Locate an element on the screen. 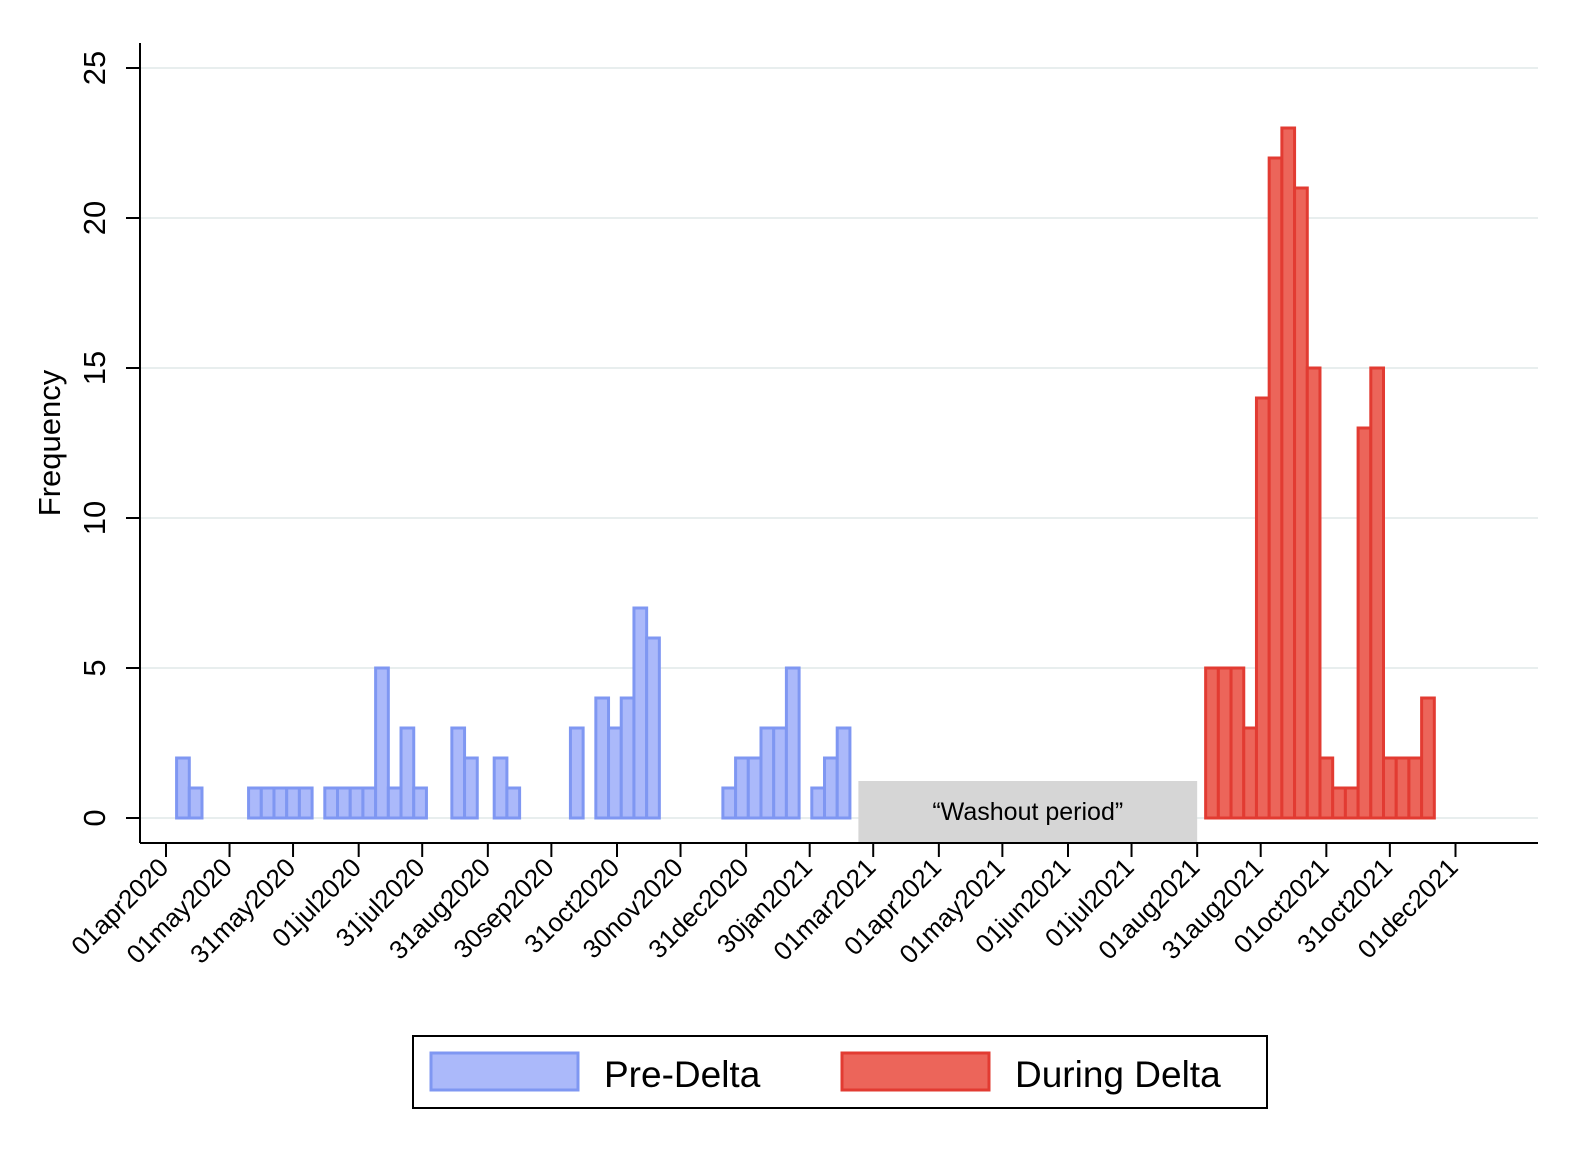 The height and width of the screenshot is (1156, 1575). y-tick-label-2: 10 is located at coordinates (94, 518).